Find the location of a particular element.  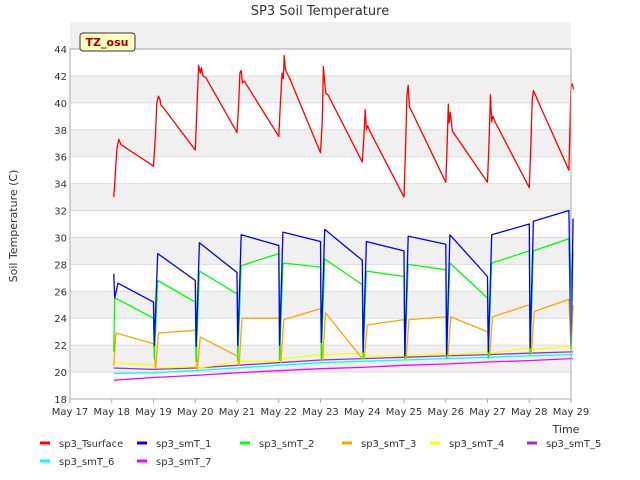

annotation-box: TZ_osu is located at coordinates (107, 42).